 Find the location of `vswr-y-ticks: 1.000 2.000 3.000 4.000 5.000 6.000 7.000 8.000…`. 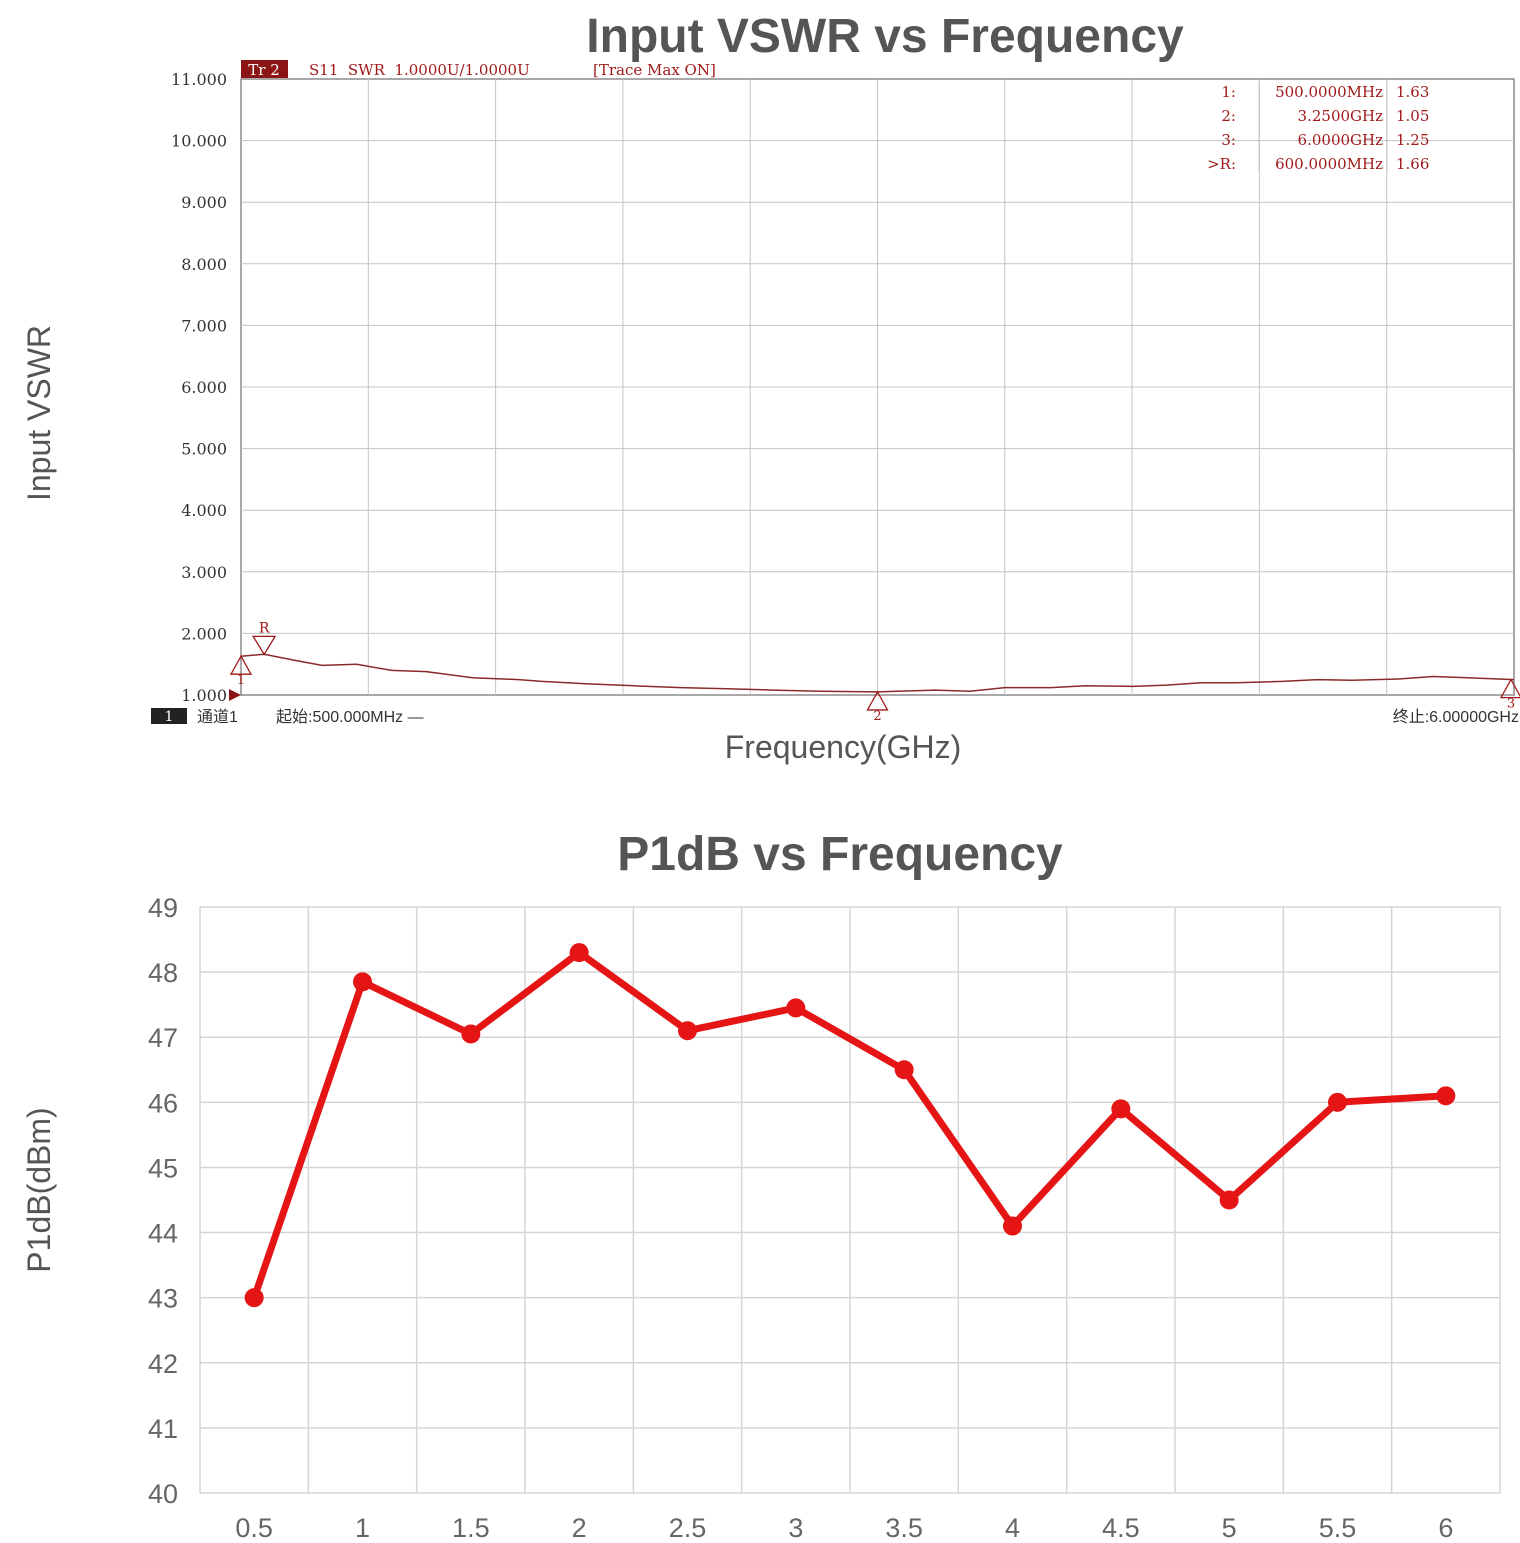

vswr-y-ticks: 1.000 2.000 3.000 4.000 5.000 6.000 7.000 8.000… is located at coordinates (199, 387).